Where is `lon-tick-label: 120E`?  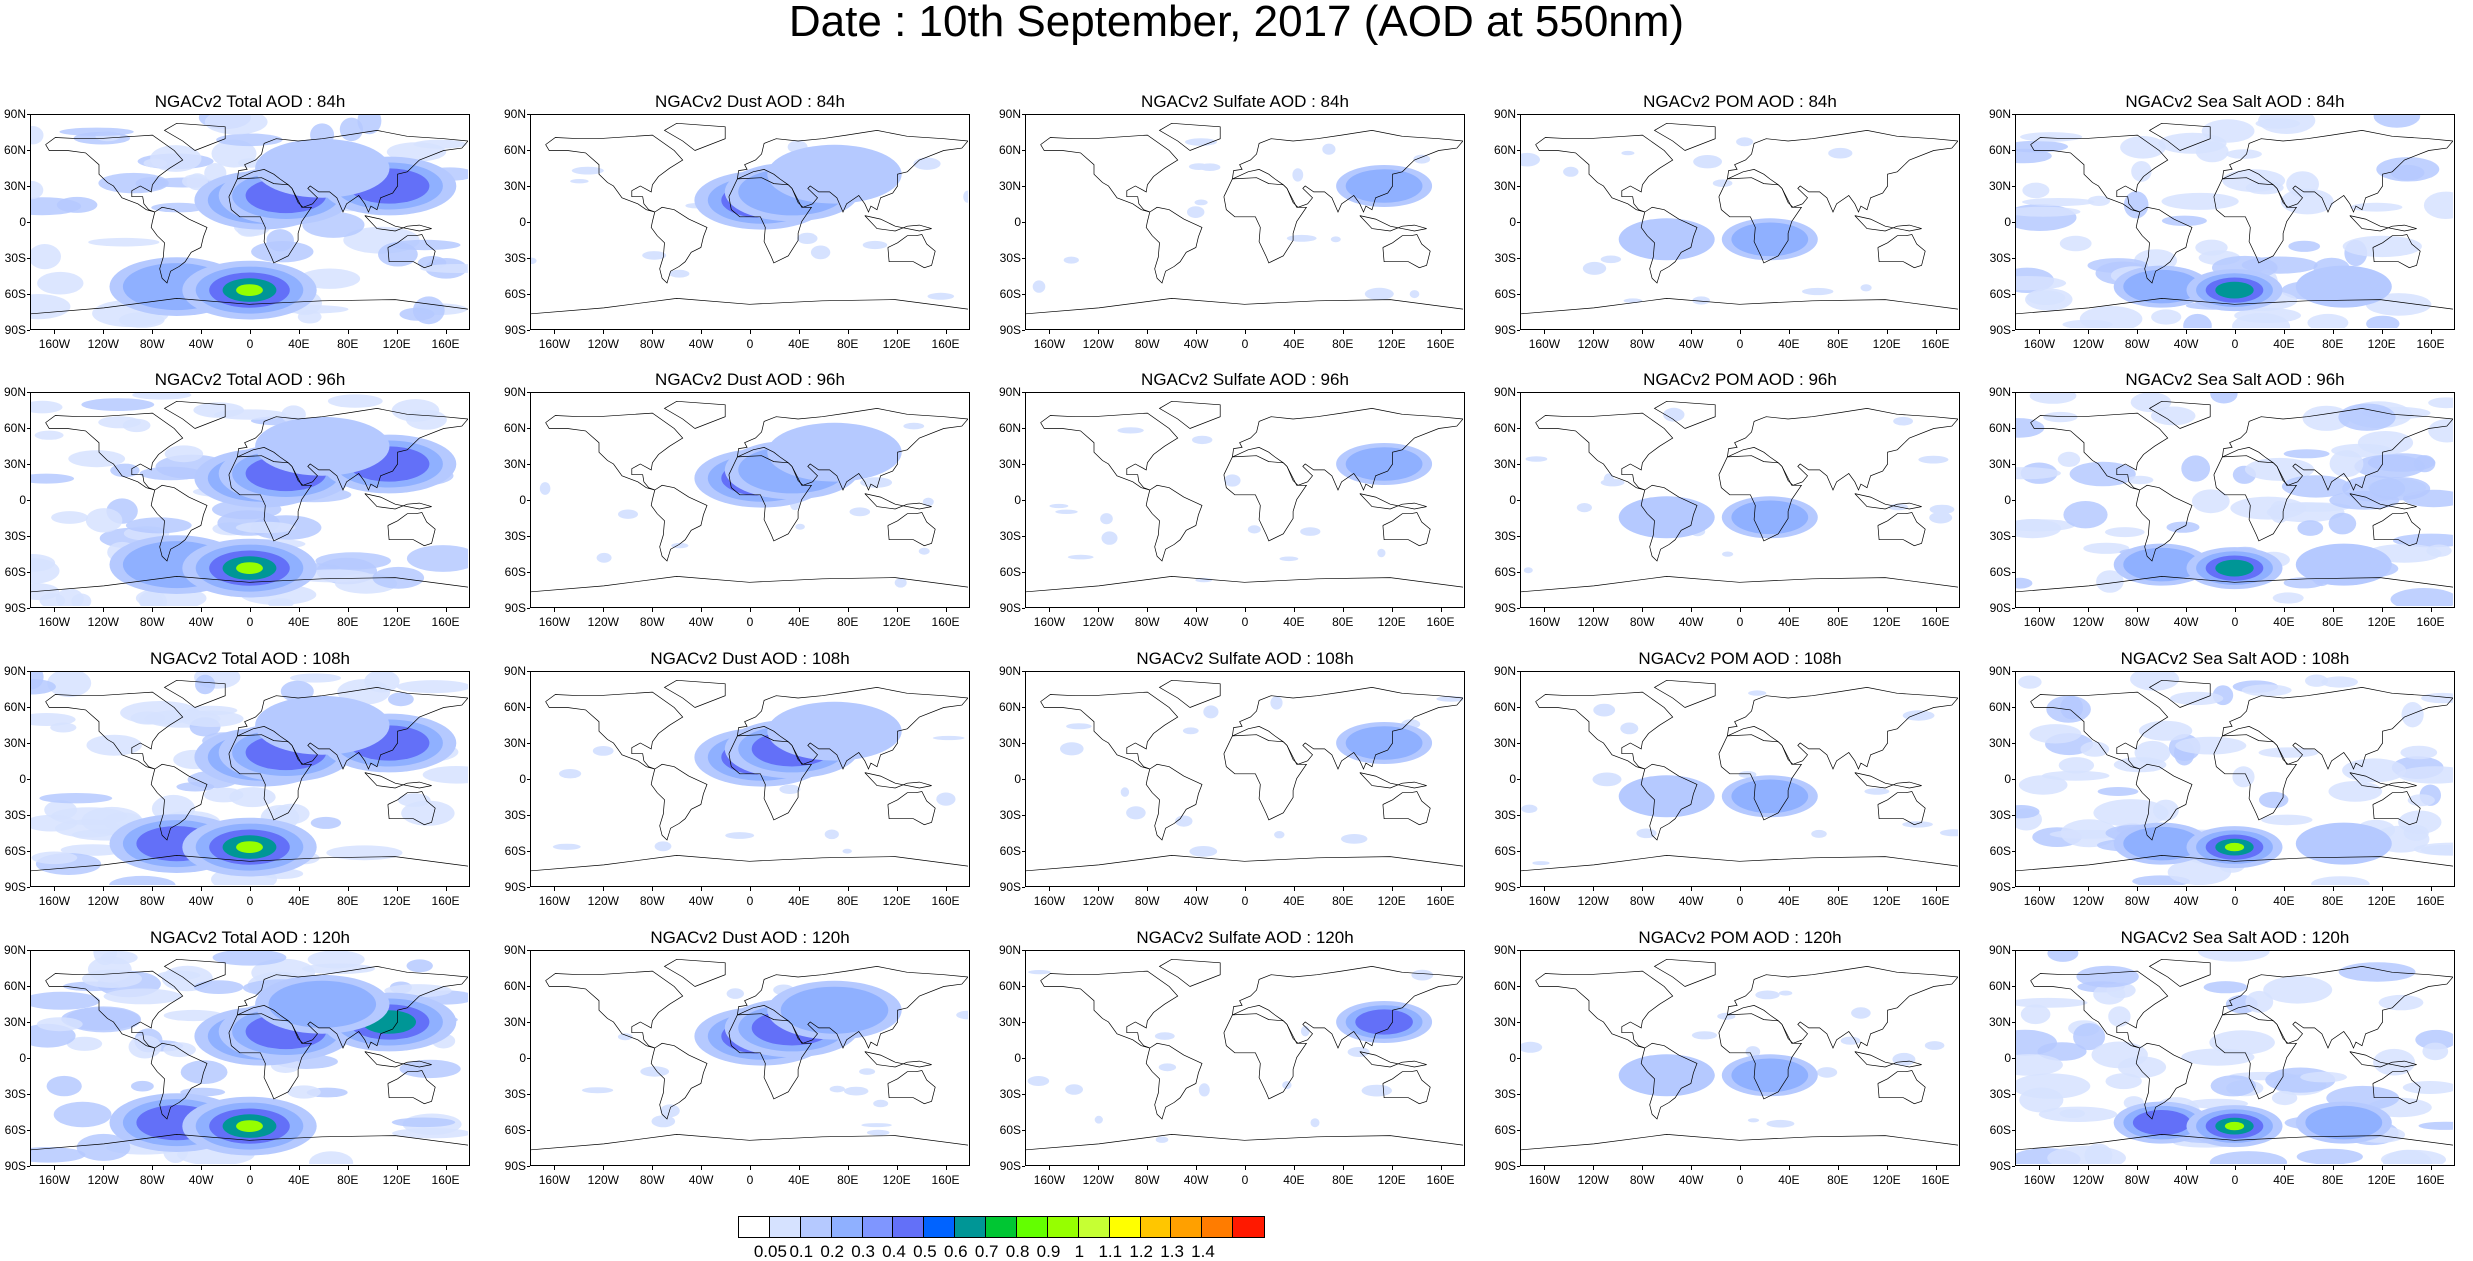 lon-tick-label: 120E is located at coordinates (2381, 344).